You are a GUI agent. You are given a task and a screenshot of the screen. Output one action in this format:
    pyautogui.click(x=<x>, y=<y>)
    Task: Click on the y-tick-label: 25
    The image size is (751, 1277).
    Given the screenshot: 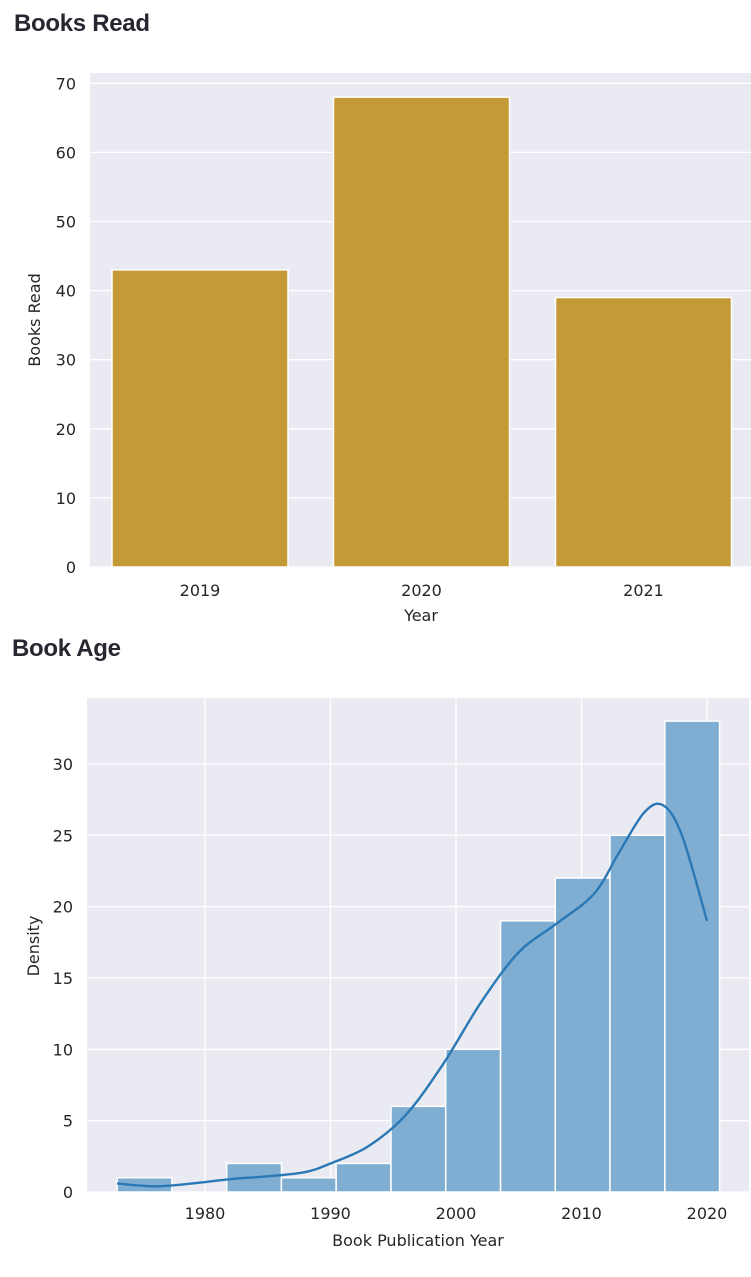 What is the action you would take?
    pyautogui.click(x=63, y=835)
    